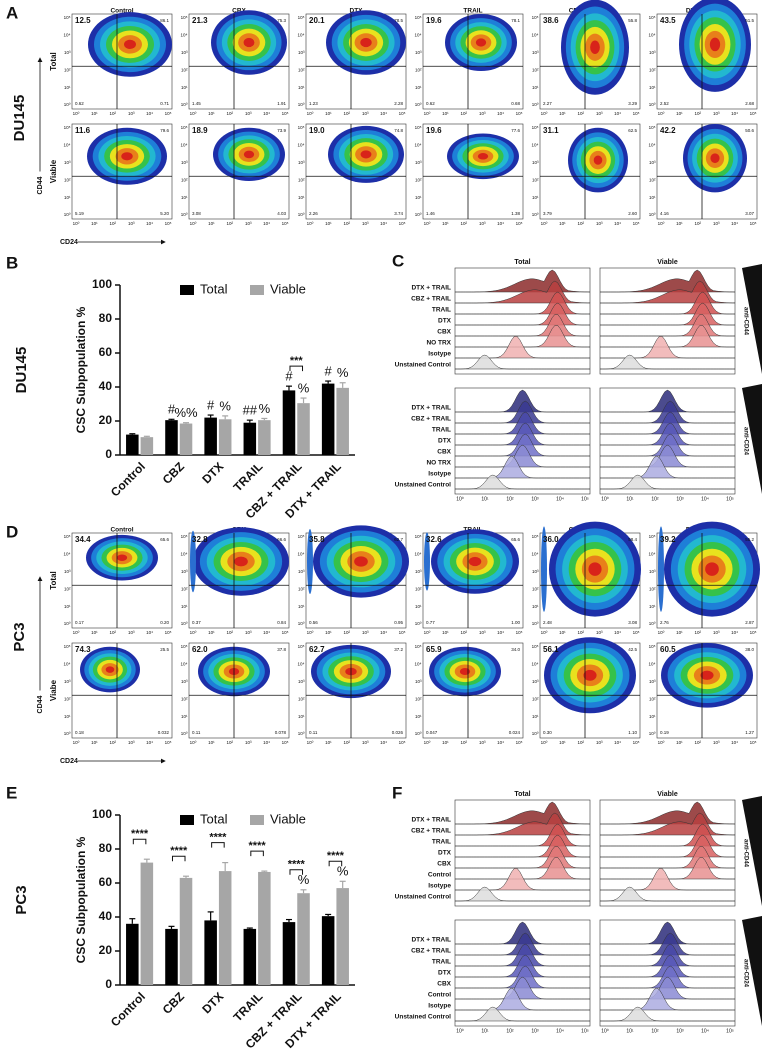  What do you see at coordinates (200, 20) in the screenshot?
I see `quadrant-value: 21.3` at bounding box center [200, 20].